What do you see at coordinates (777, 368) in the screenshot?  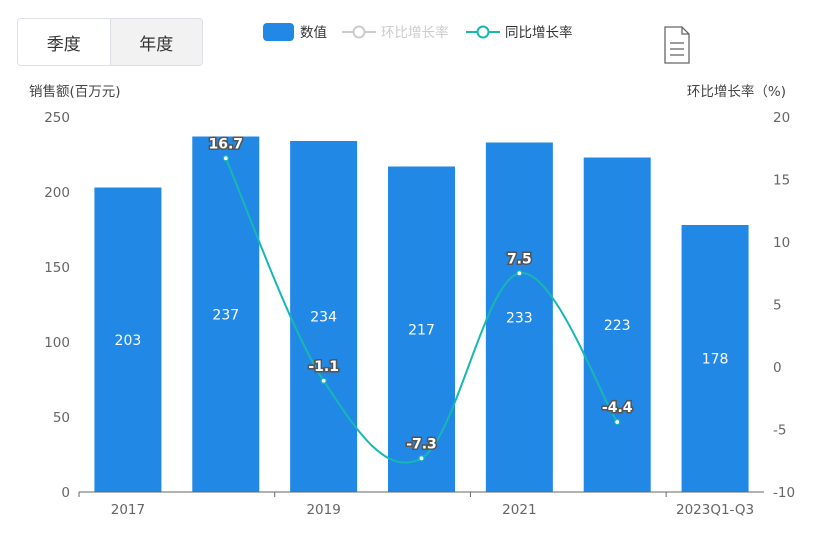 I see `y-right-tick-label: 0` at bounding box center [777, 368].